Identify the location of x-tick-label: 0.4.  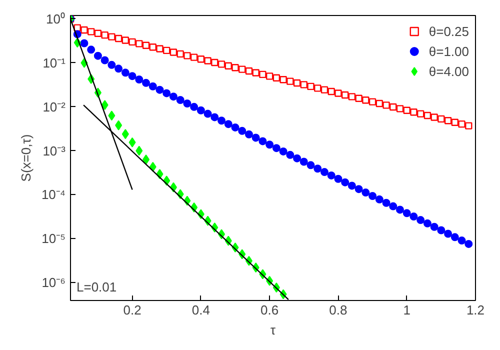
(201, 310).